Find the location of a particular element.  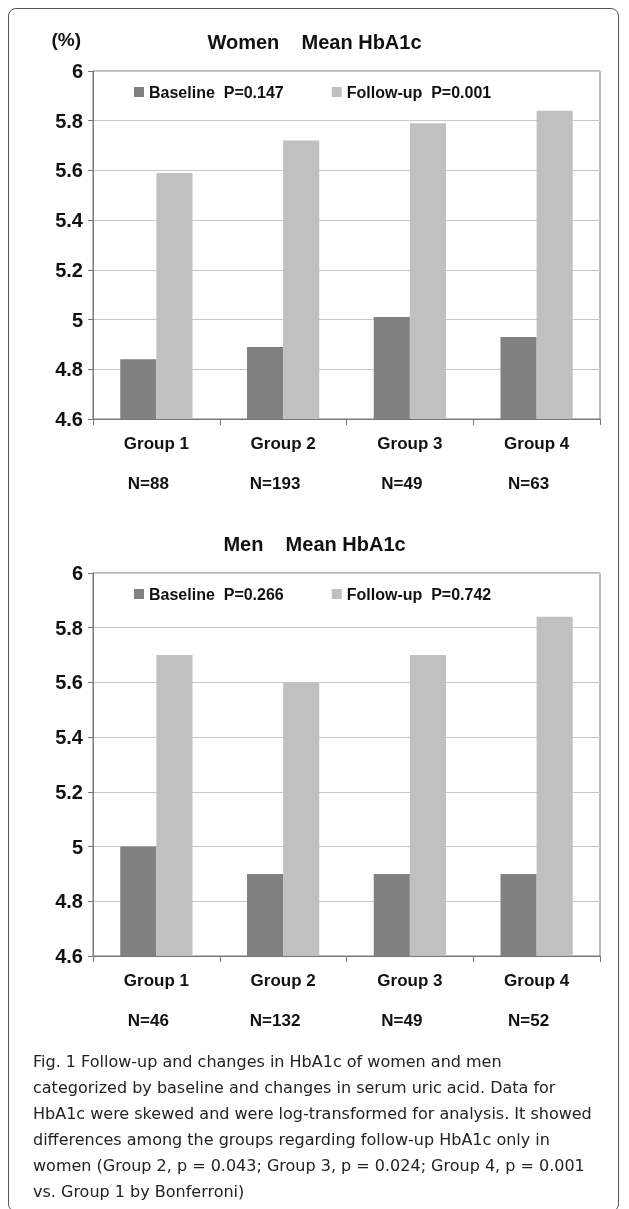

text: N=88 is located at coordinates (148, 483).